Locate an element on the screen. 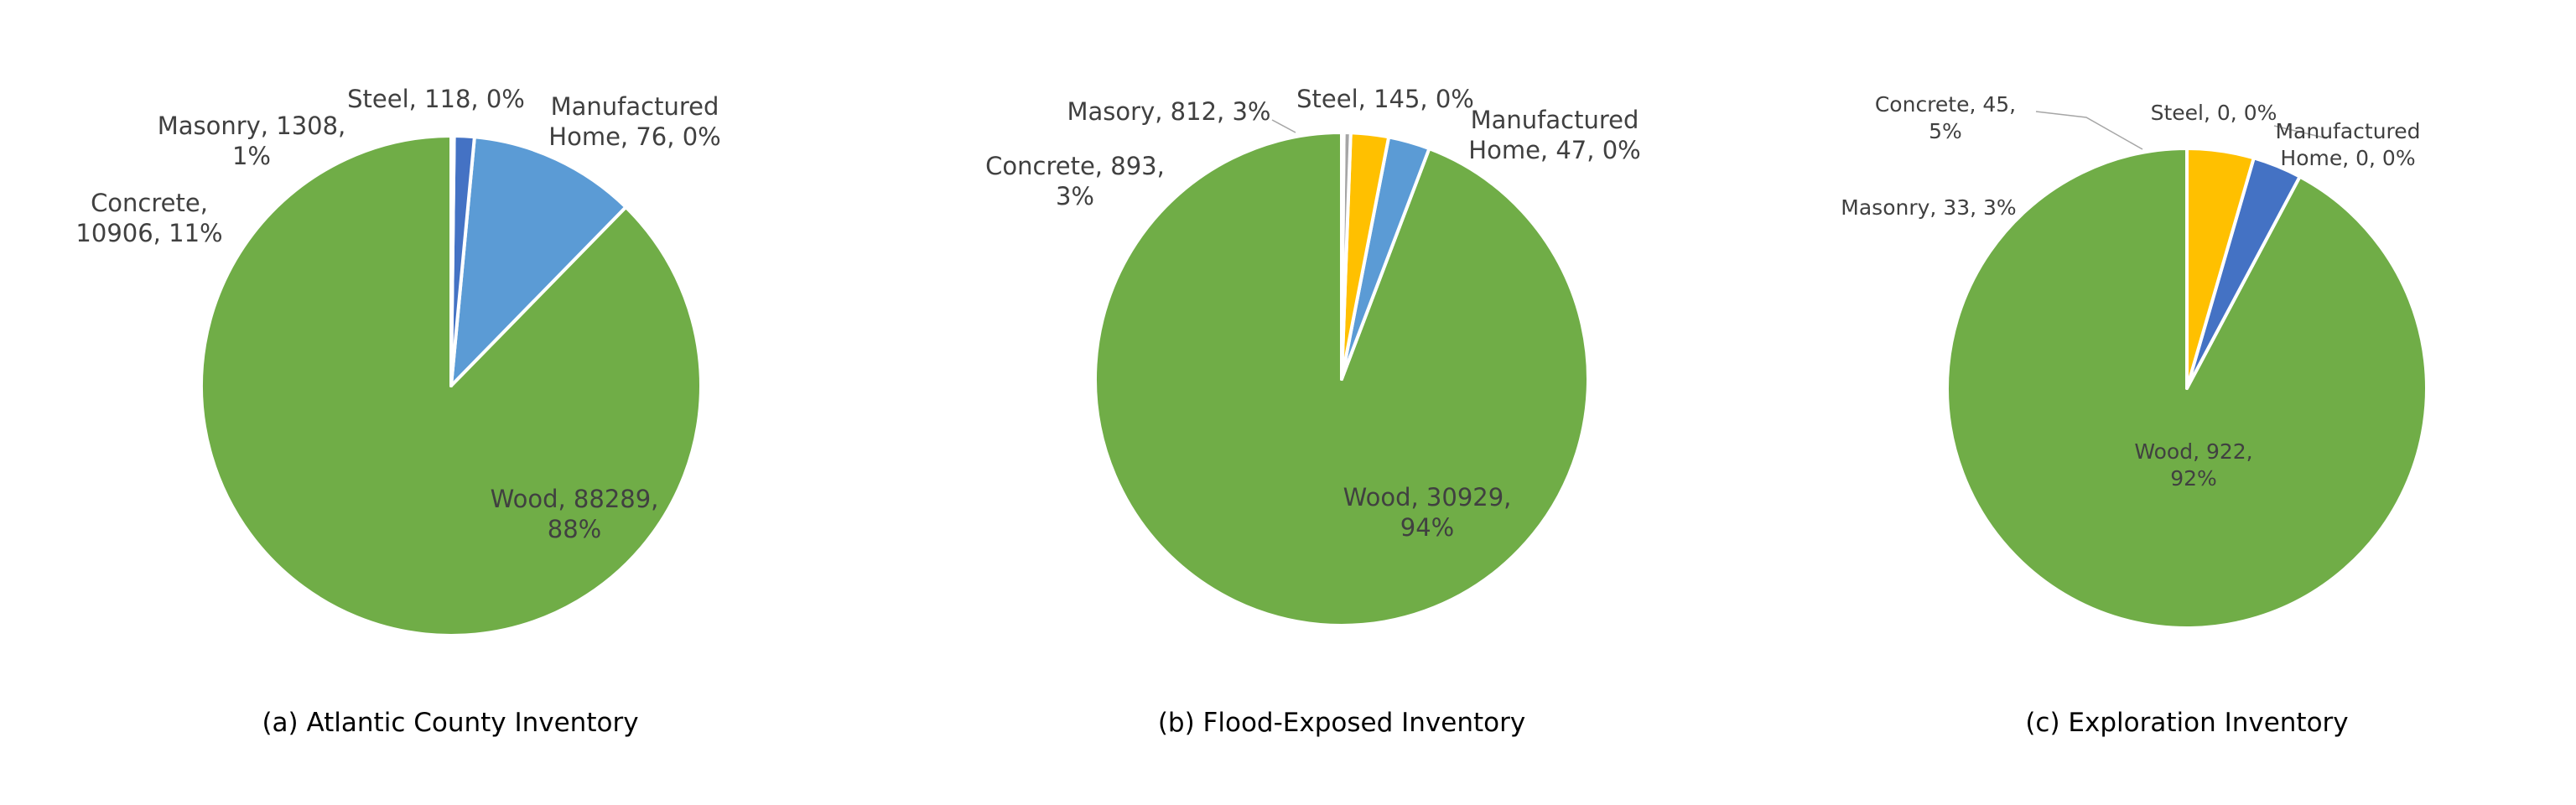 The width and height of the screenshot is (2576, 805). data-label-concrete: Concrete, 893, 3% is located at coordinates (1075, 181).